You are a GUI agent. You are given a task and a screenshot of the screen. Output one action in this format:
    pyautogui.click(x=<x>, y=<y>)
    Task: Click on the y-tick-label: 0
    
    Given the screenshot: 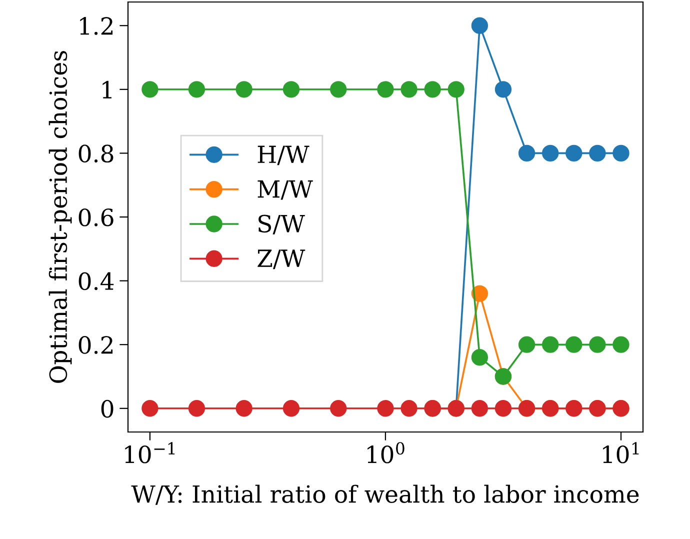 What is the action you would take?
    pyautogui.click(x=107, y=409)
    